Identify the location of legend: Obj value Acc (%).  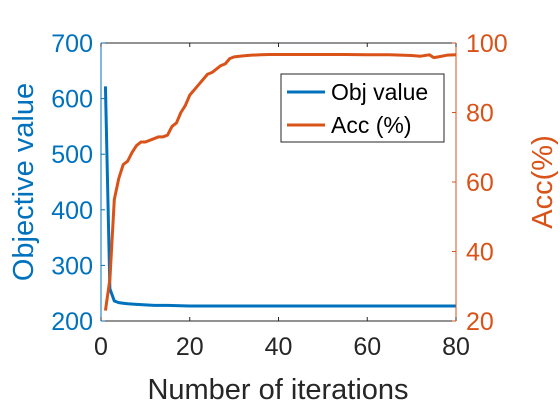
(362, 108).